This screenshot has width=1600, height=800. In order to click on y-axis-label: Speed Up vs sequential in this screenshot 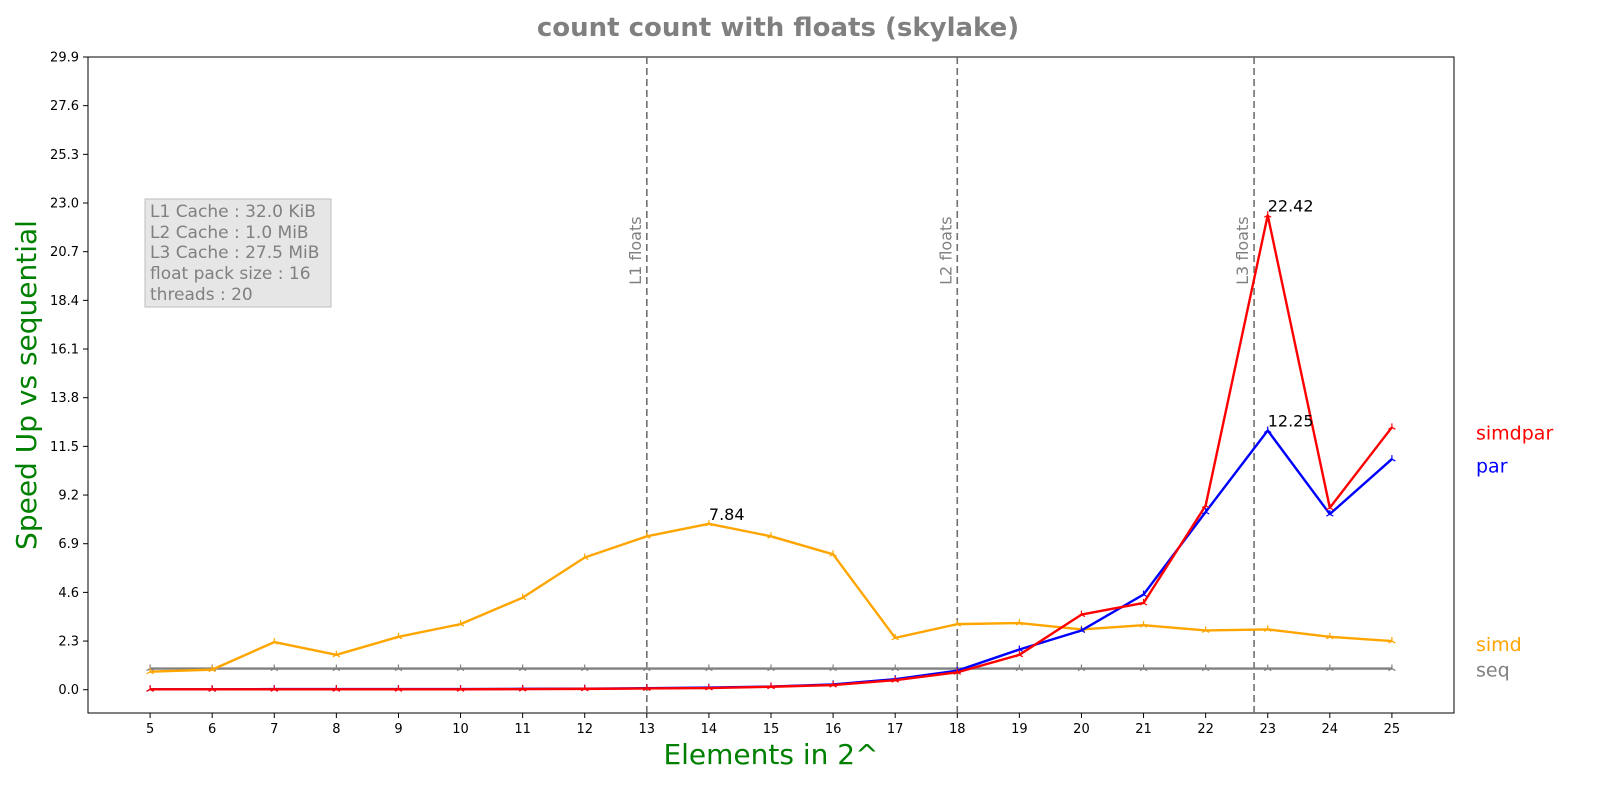, I will do `click(26, 385)`.